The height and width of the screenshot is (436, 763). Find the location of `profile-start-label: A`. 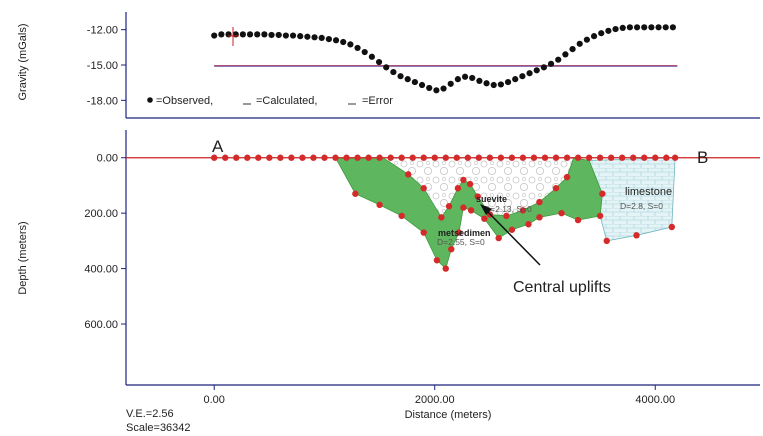

profile-start-label: A is located at coordinates (218, 146).